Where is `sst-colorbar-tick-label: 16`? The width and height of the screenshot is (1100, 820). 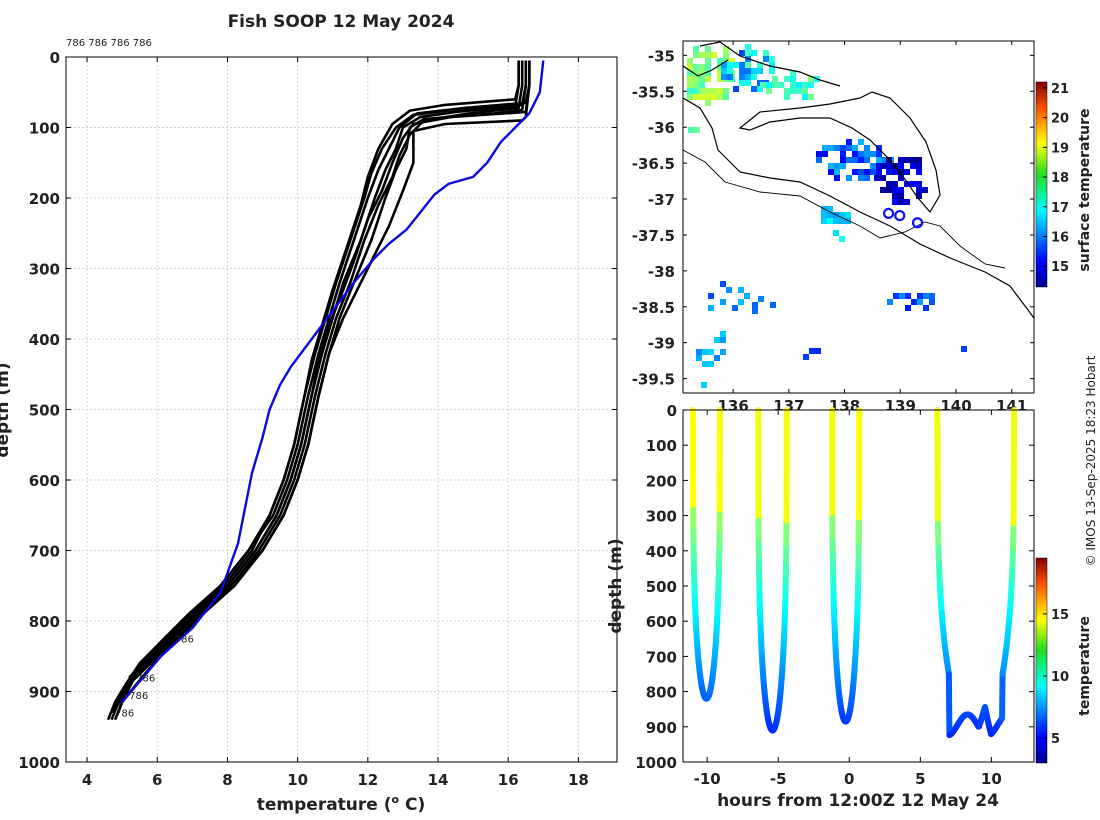 sst-colorbar-tick-label: 16 is located at coordinates (1060, 237).